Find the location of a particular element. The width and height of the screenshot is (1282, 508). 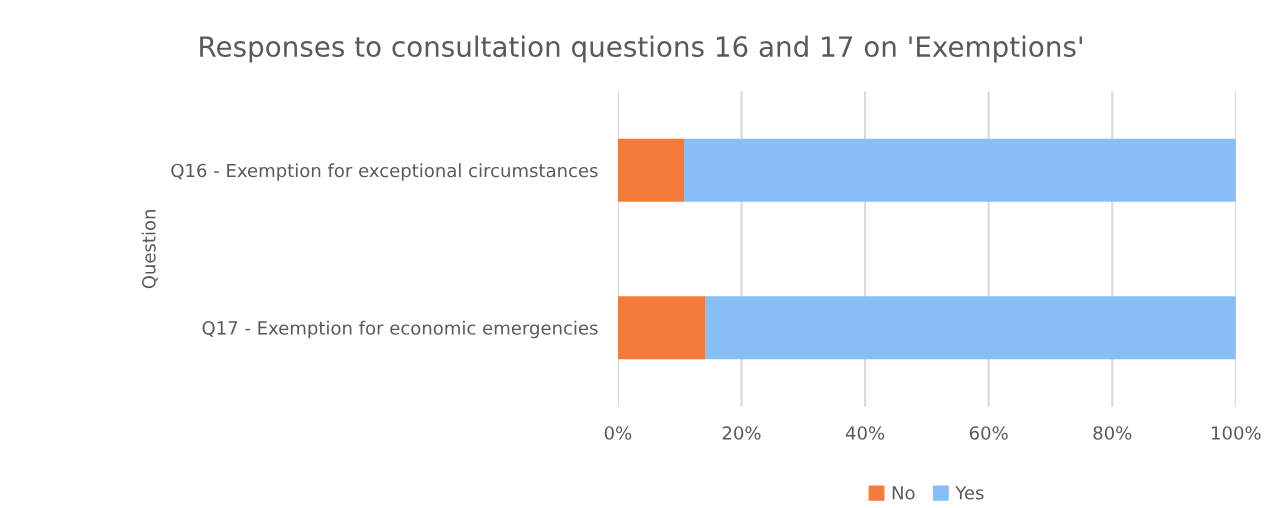

x-tick-label: 40% is located at coordinates (865, 433).